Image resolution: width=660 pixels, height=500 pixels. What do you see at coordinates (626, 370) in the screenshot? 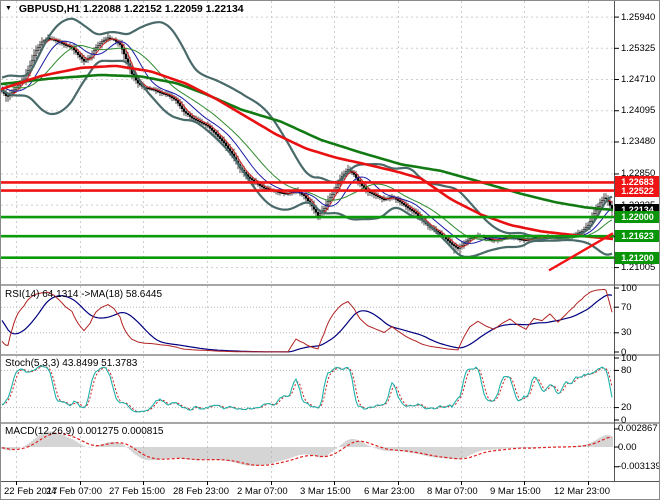
I see `stoch-tick-label: 80` at bounding box center [626, 370].